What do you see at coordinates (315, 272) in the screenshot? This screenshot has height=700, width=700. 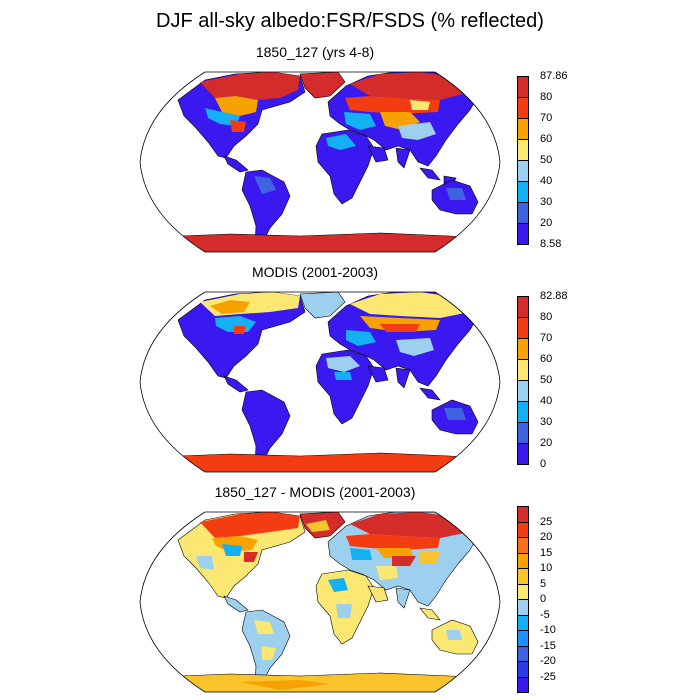 I see `panel-2-title: MODIS (2001-2003)` at bounding box center [315, 272].